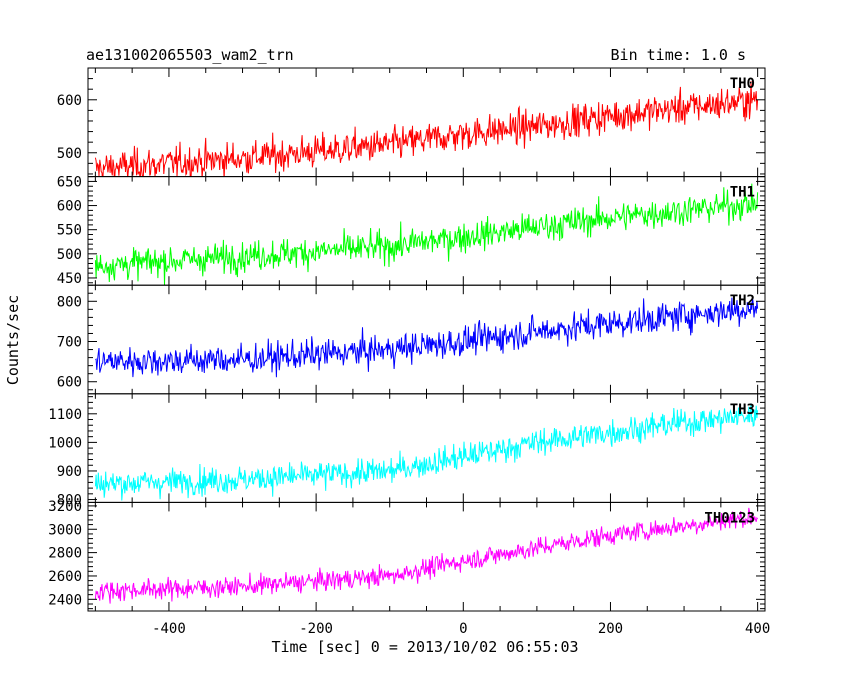 This screenshot has height=680, width=850. What do you see at coordinates (69, 231) in the screenshot?
I see `y-tick-label: 550` at bounding box center [69, 231].